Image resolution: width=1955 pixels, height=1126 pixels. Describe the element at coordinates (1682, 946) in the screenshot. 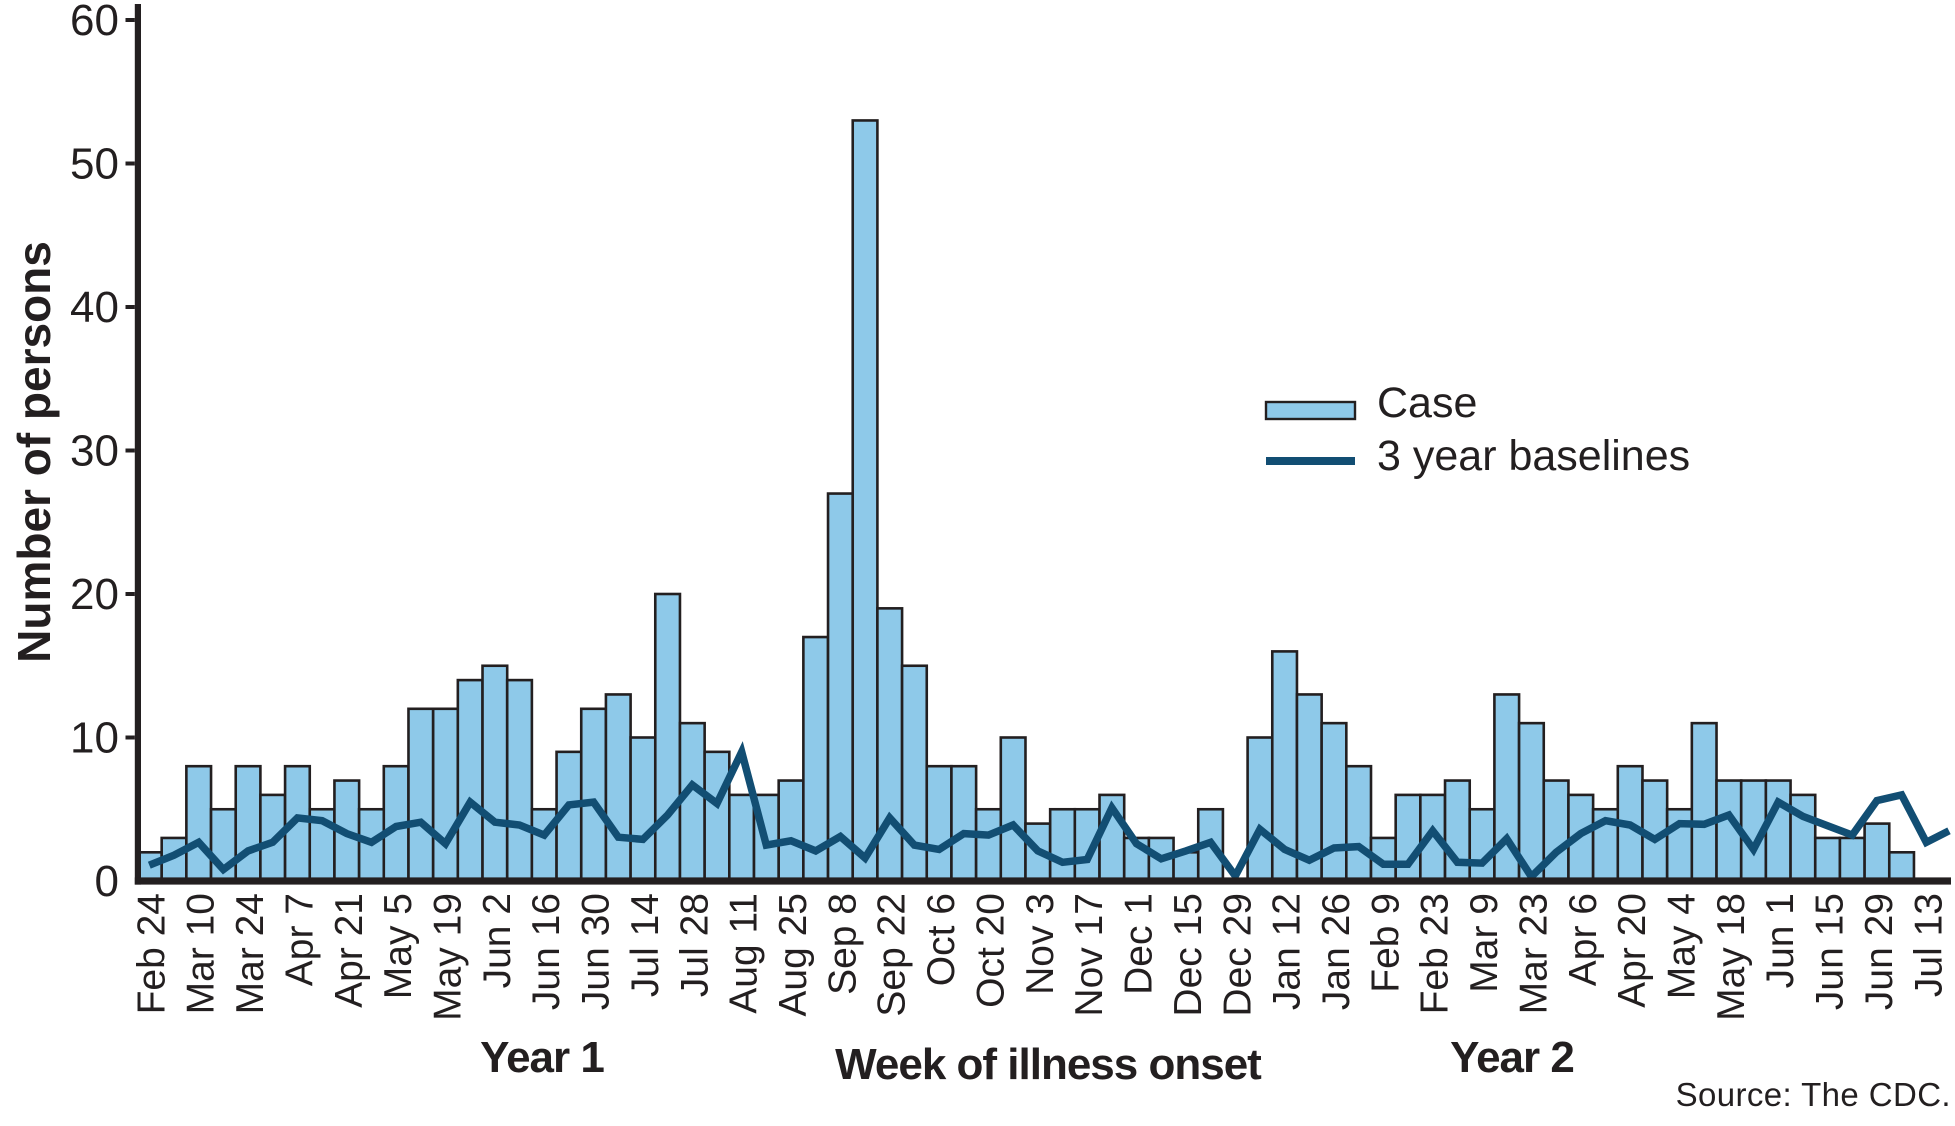

I see `svg-text: May 4` at that location.